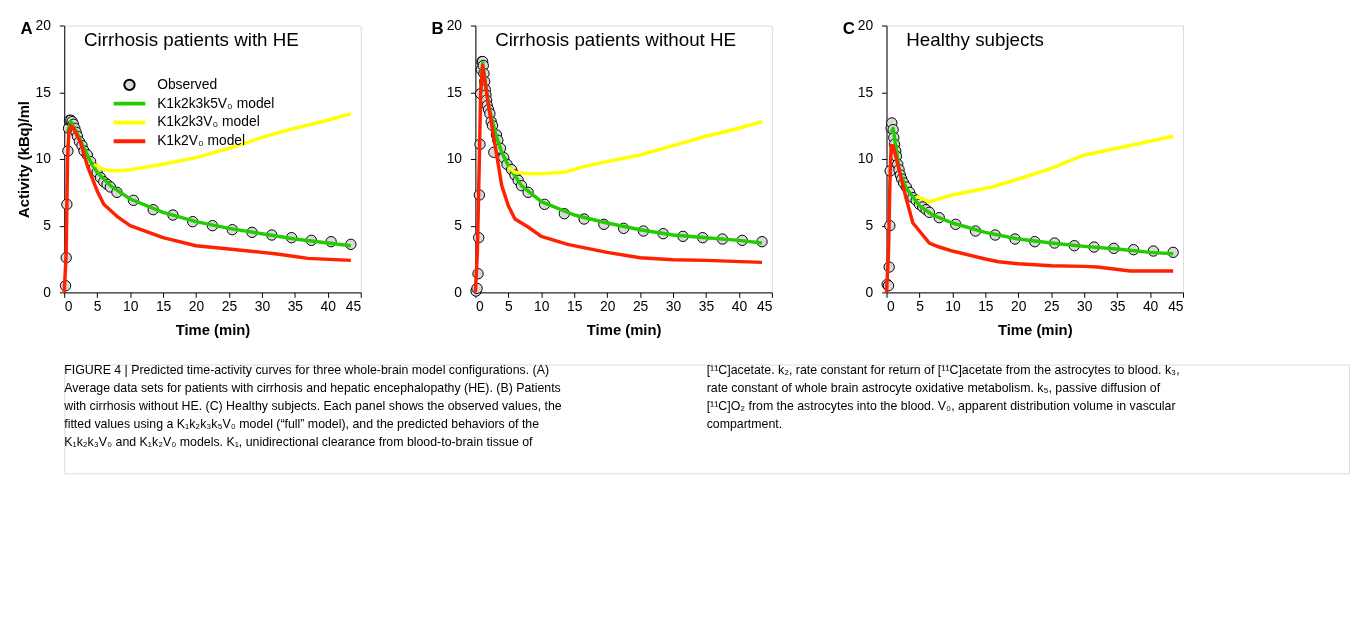 This screenshot has width=1355, height=627. What do you see at coordinates (616, 40) in the screenshot?
I see `chart-title: Cirrhosis patients without HE` at bounding box center [616, 40].